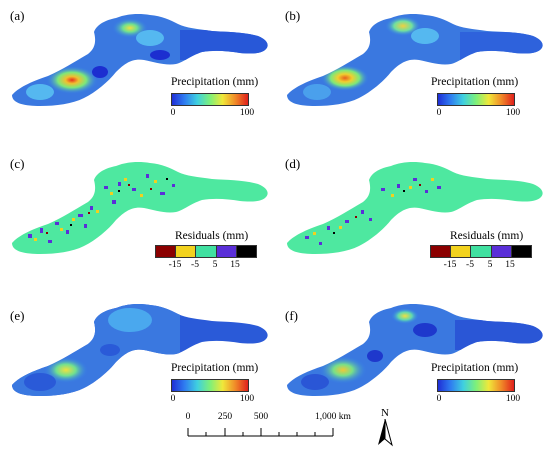  I want to click on panel-label-b: (b), so click(293, 15).